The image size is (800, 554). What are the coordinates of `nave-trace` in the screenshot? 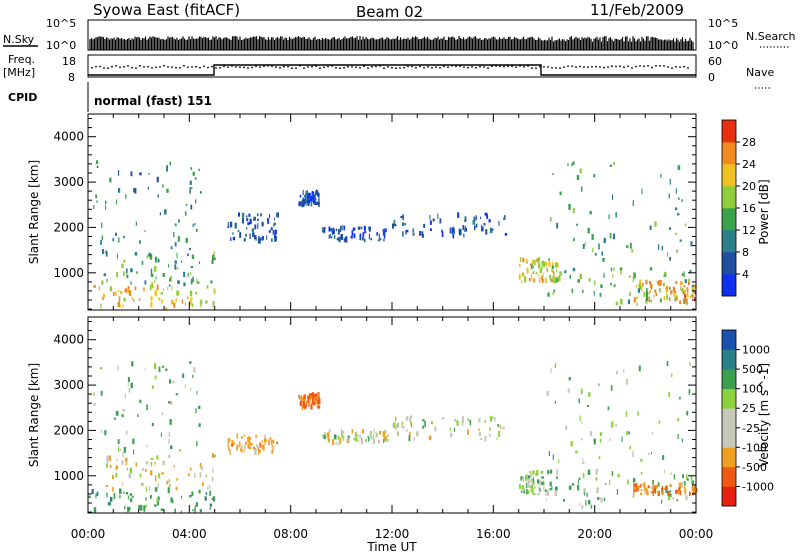 It's located at (390, 67).